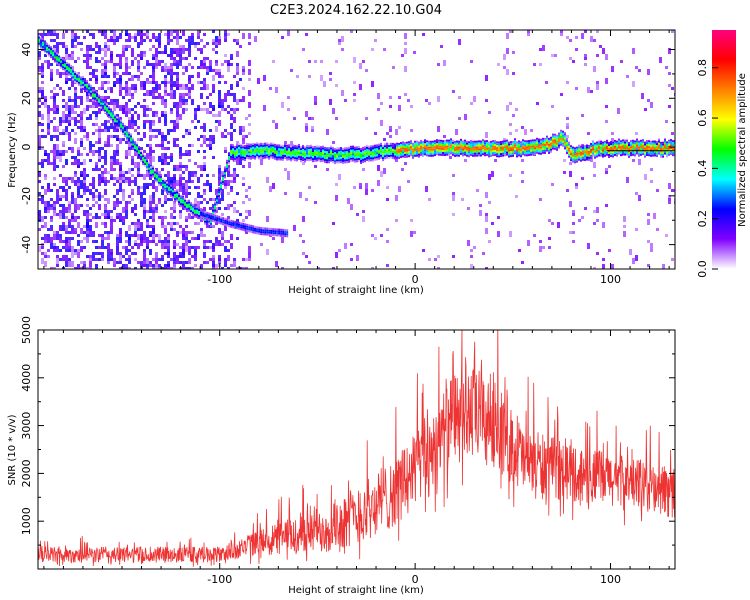 This screenshot has width=750, height=600. Describe the element at coordinates (12, 150) in the screenshot. I see `spectrogram-y-axis-label: Frequency (Hz)` at that location.